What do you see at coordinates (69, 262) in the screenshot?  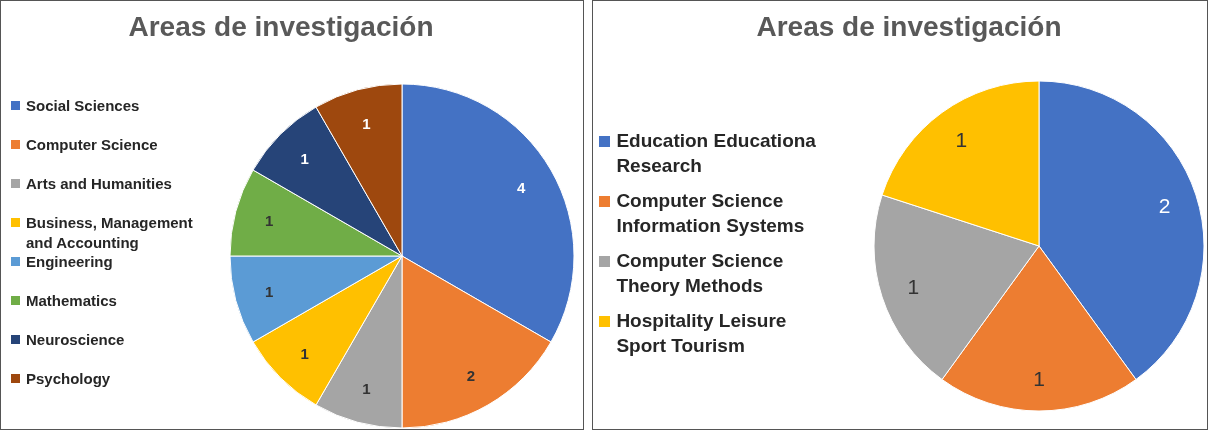 I see `legend-label: Engineering` at bounding box center [69, 262].